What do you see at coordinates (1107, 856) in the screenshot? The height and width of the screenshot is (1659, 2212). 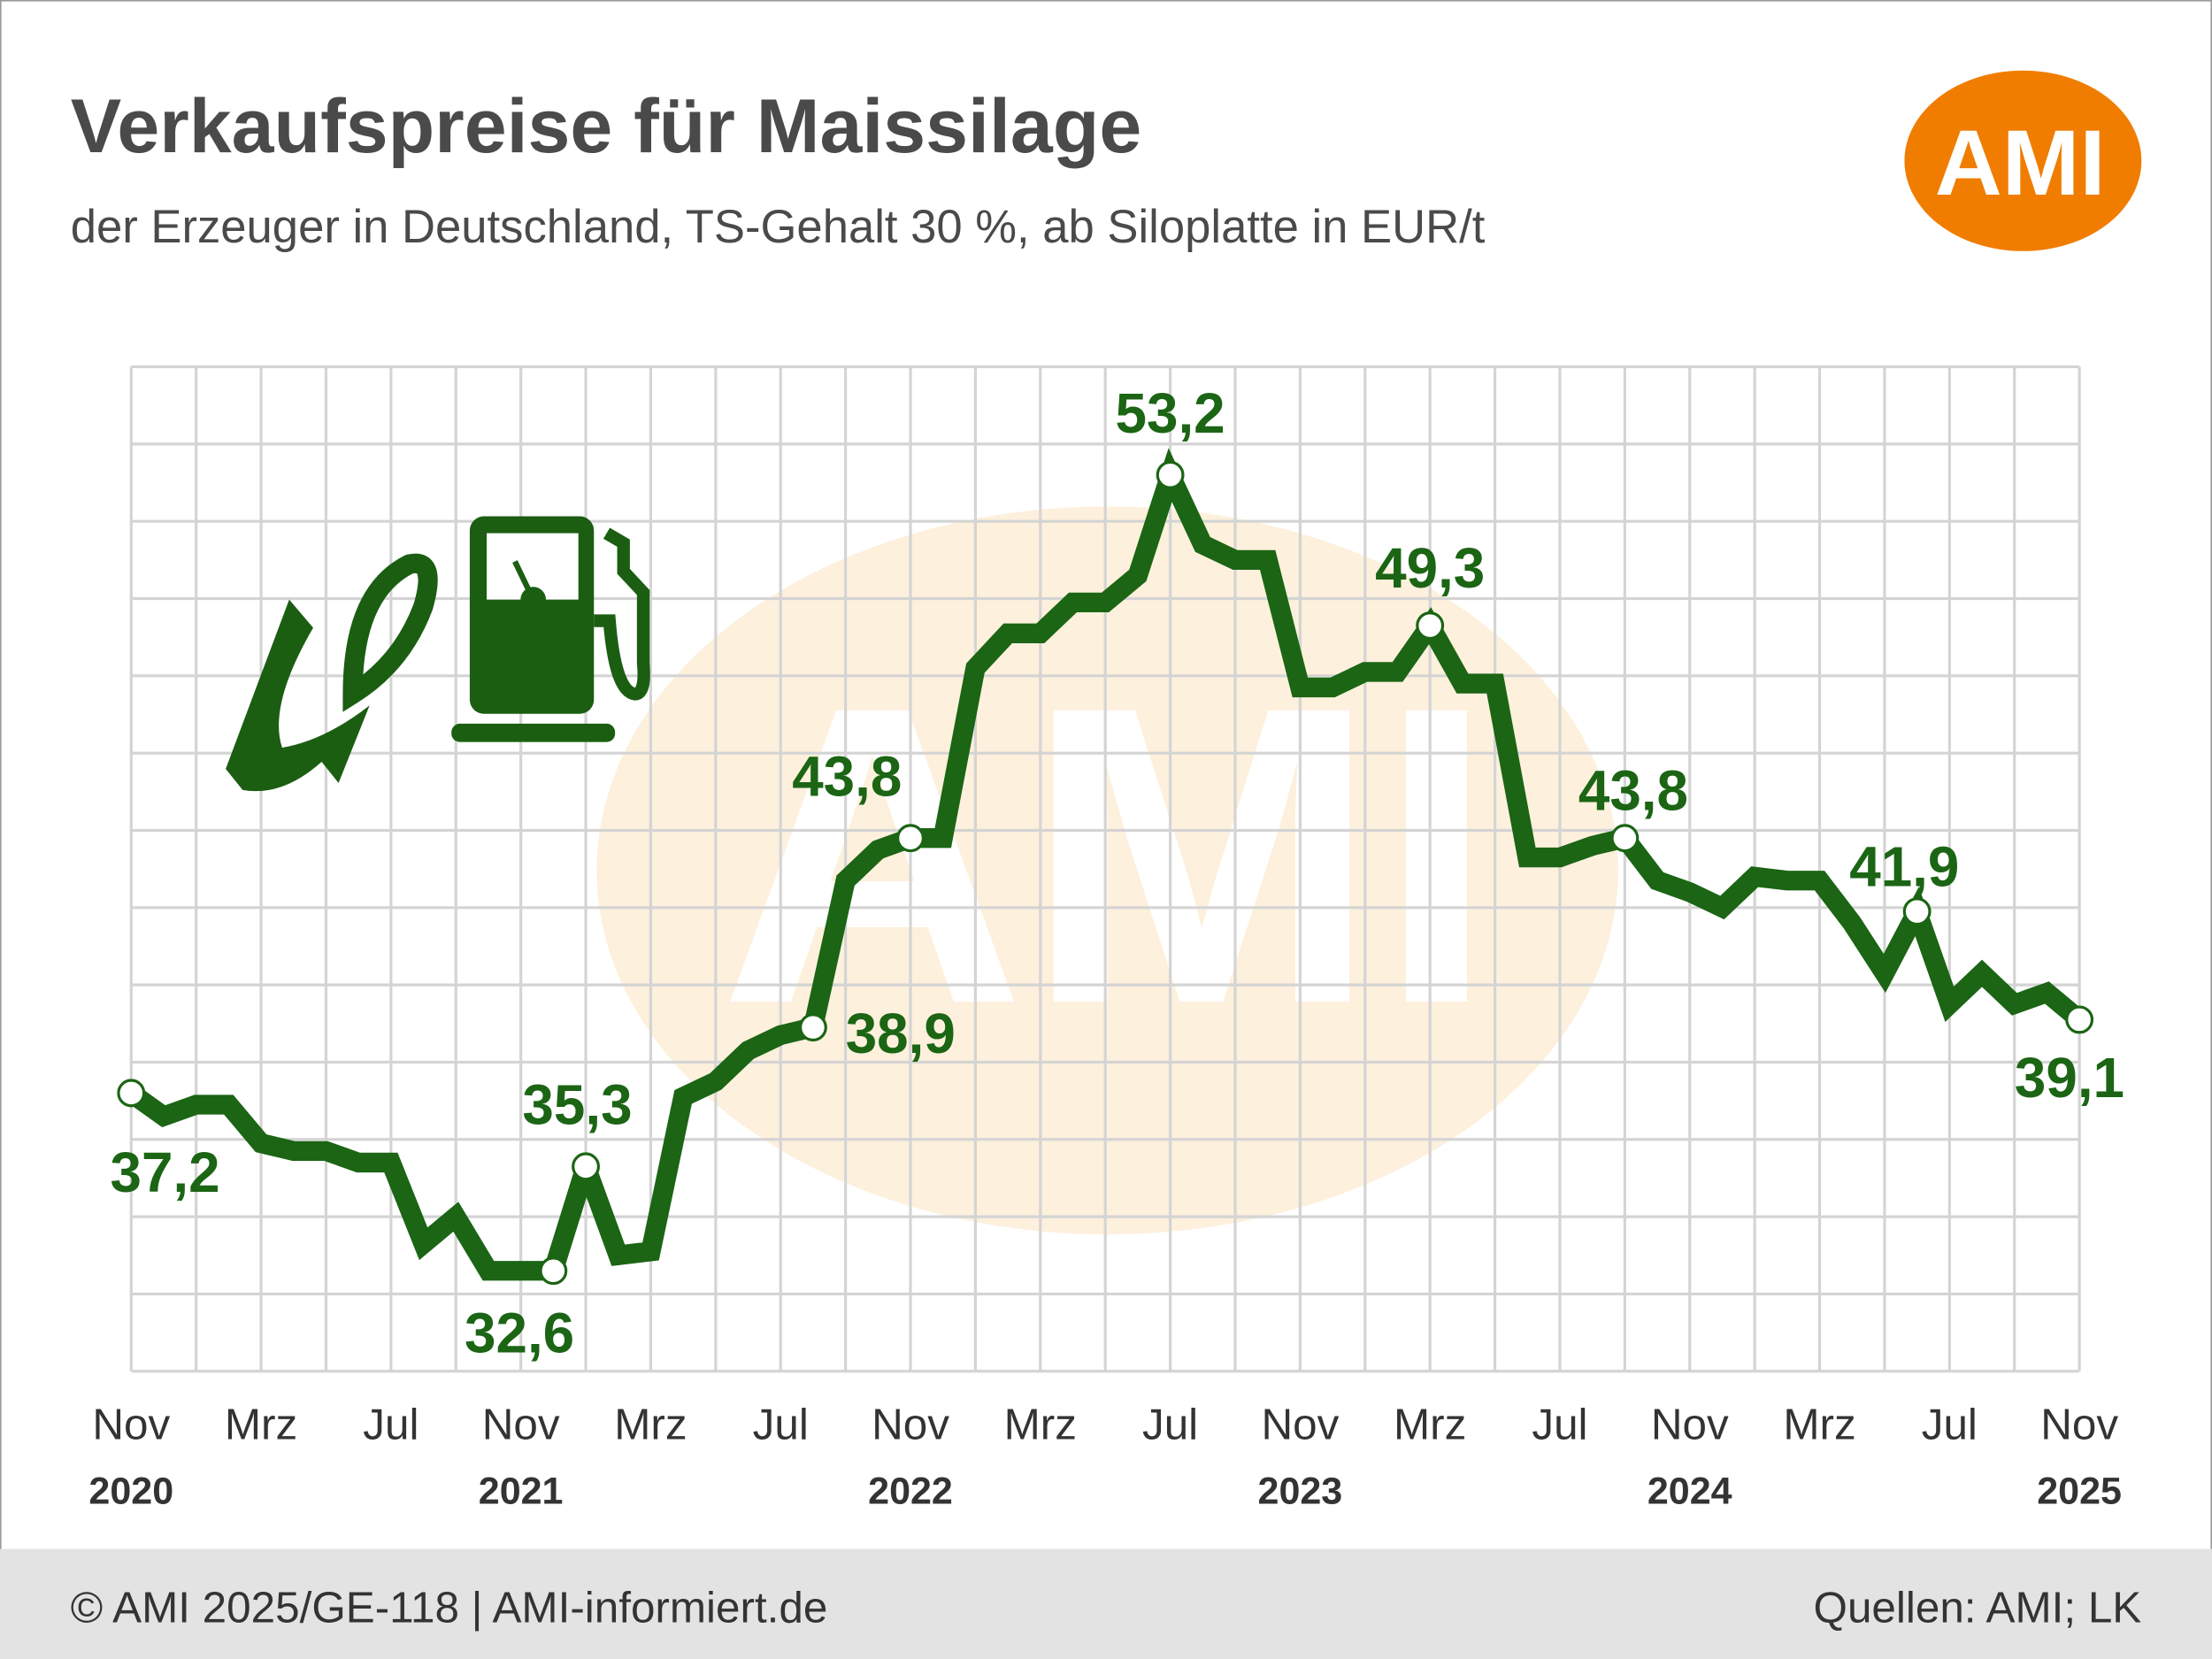 I see `watermark-text: AMI` at bounding box center [1107, 856].